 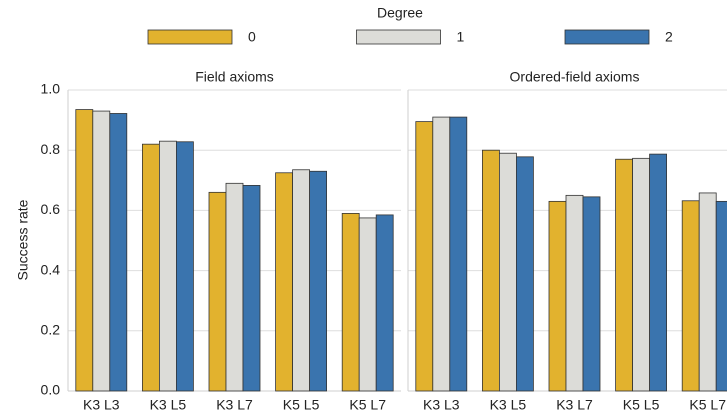 I want to click on y-tick-label: 0.6, so click(x=51, y=209).